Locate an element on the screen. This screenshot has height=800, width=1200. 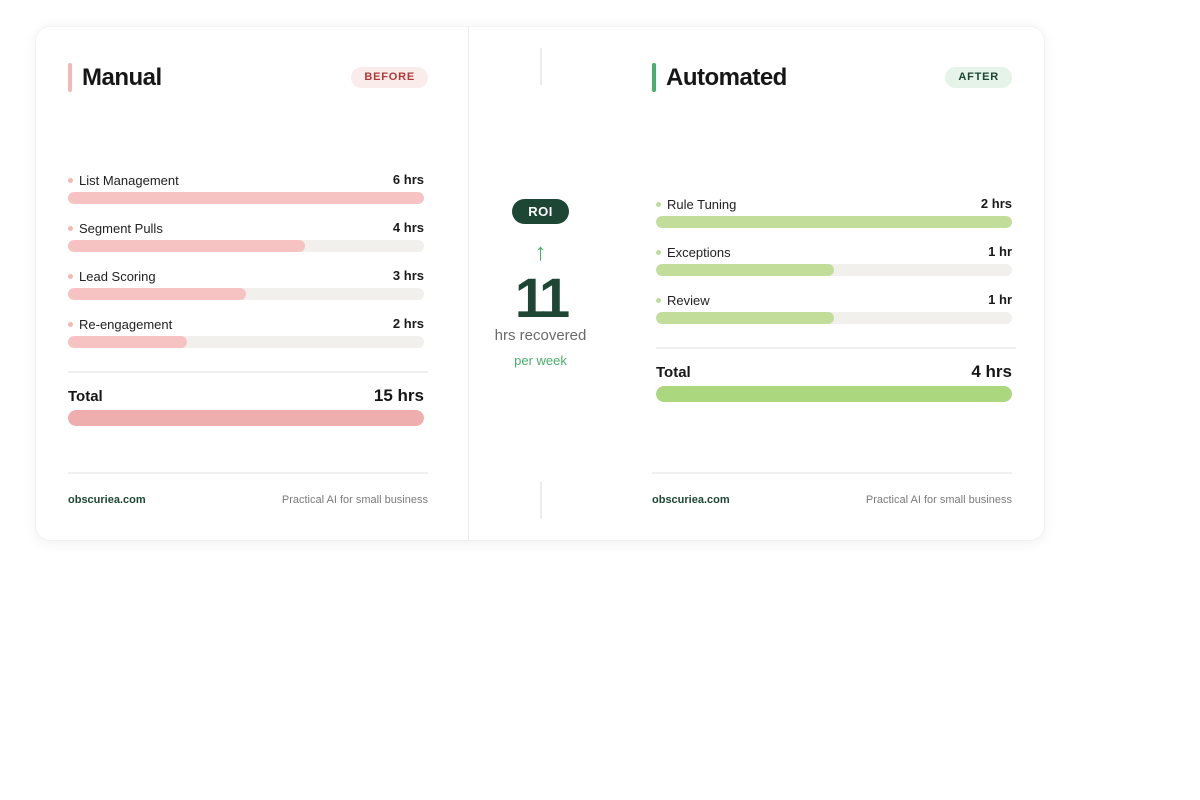
period-label: per week is located at coordinates (540, 360).